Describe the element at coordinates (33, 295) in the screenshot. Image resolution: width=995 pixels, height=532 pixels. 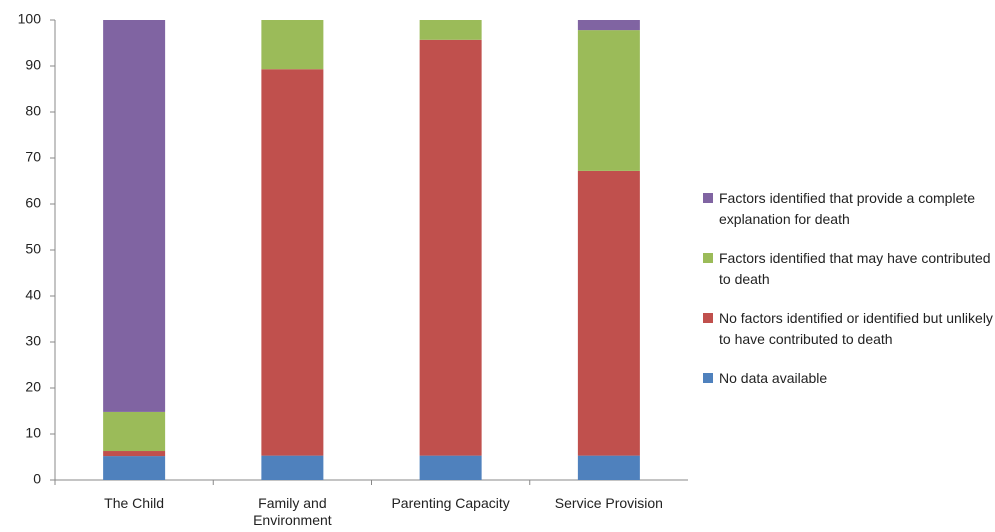
I see `y-tick-label: 40` at that location.